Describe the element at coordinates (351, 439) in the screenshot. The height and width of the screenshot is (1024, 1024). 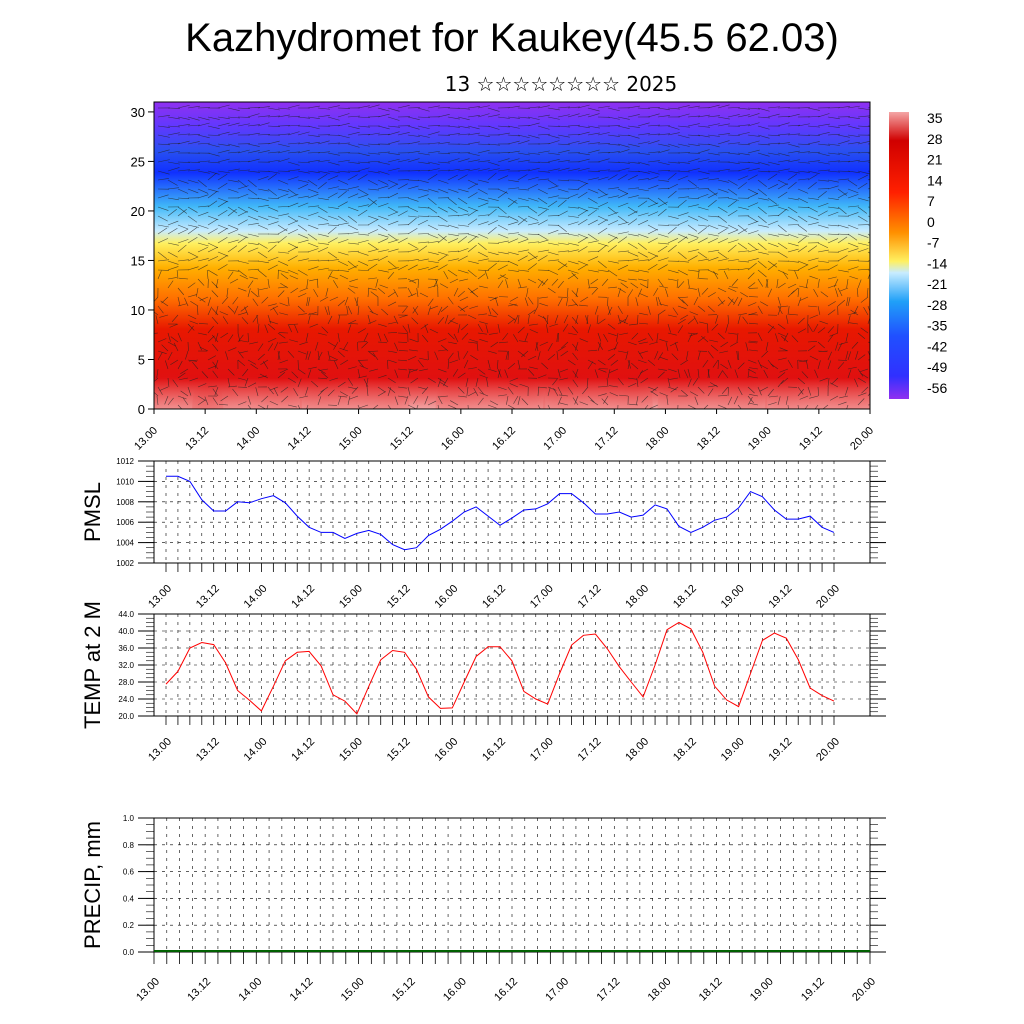
I see `heatmap-x-tick-label: 15.00` at that location.